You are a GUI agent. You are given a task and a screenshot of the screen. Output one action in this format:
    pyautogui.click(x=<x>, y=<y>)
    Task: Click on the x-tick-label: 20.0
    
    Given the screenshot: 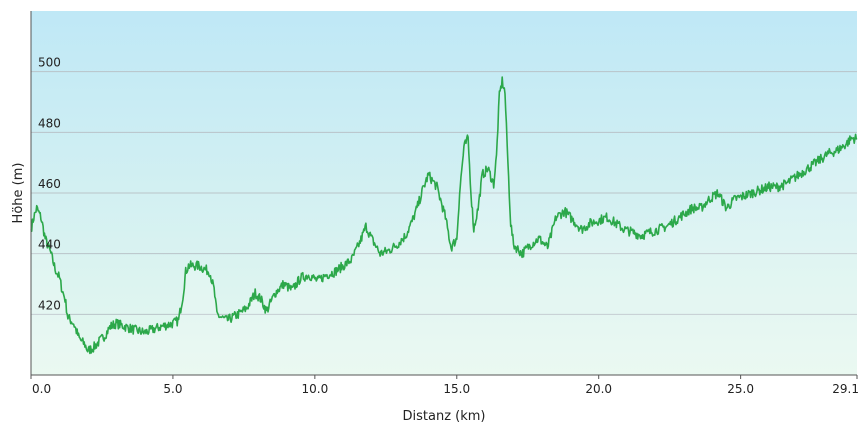 What is the action you would take?
    pyautogui.click(x=598, y=389)
    